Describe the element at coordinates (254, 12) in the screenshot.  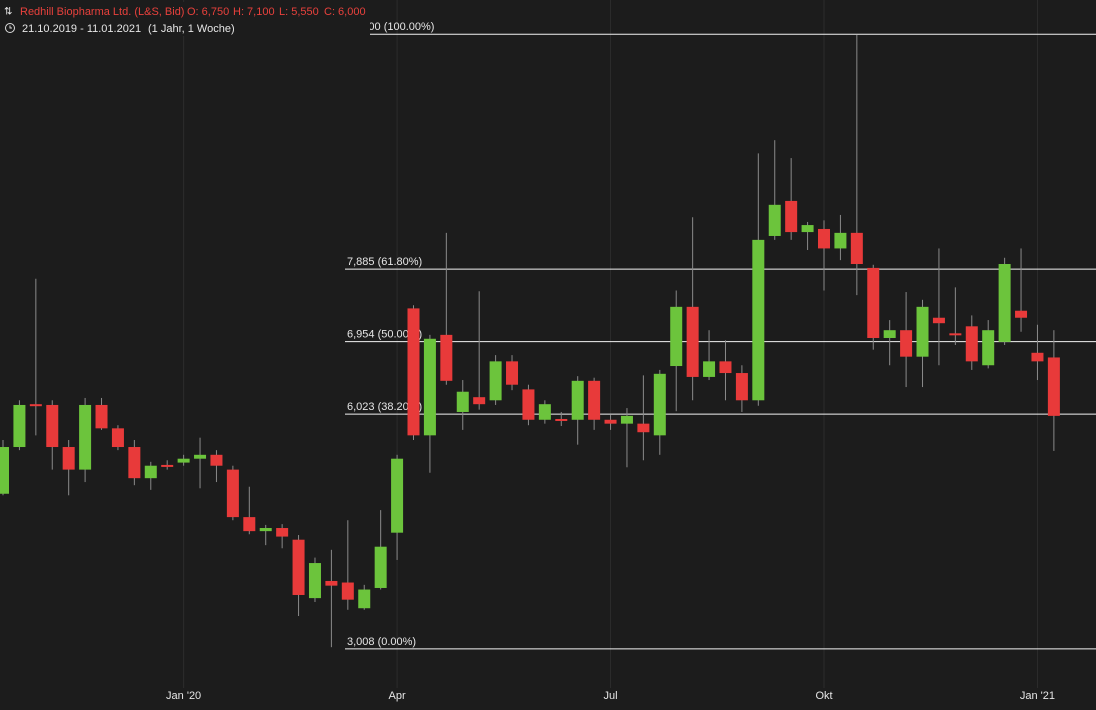
I see `header-value: H: 7,100` at that location.